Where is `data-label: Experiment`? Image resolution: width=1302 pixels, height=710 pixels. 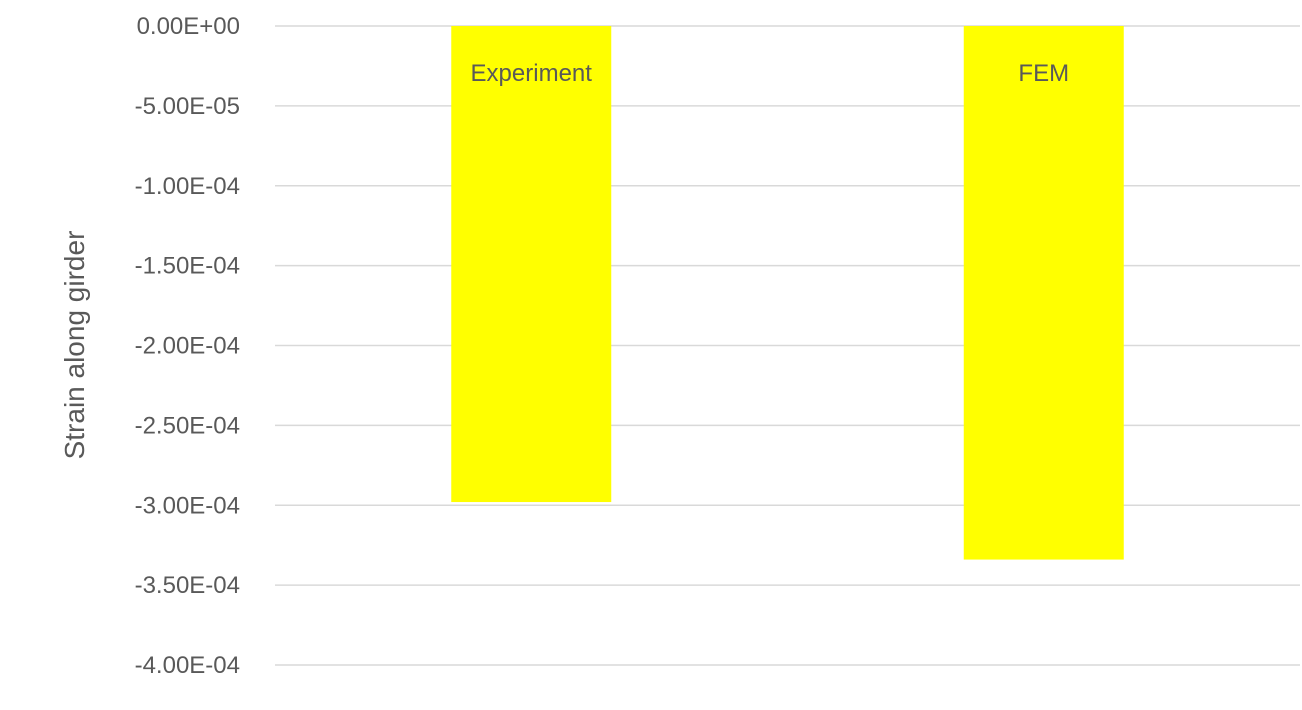 data-label: Experiment is located at coordinates (532, 73).